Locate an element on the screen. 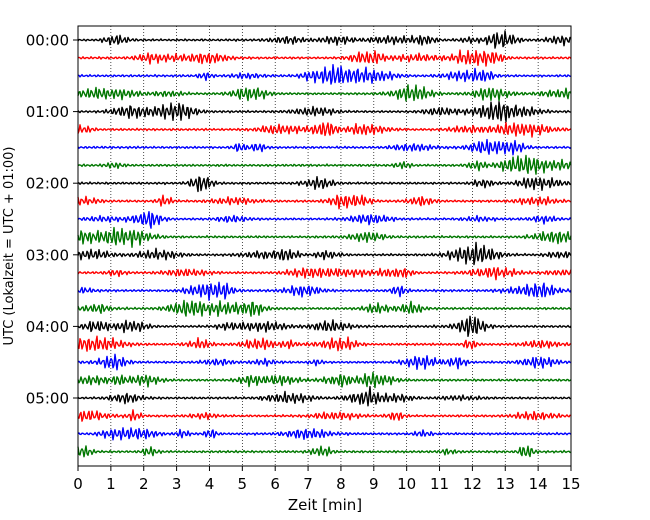 The image size is (650, 520). x-tick-label: 6 is located at coordinates (275, 484).